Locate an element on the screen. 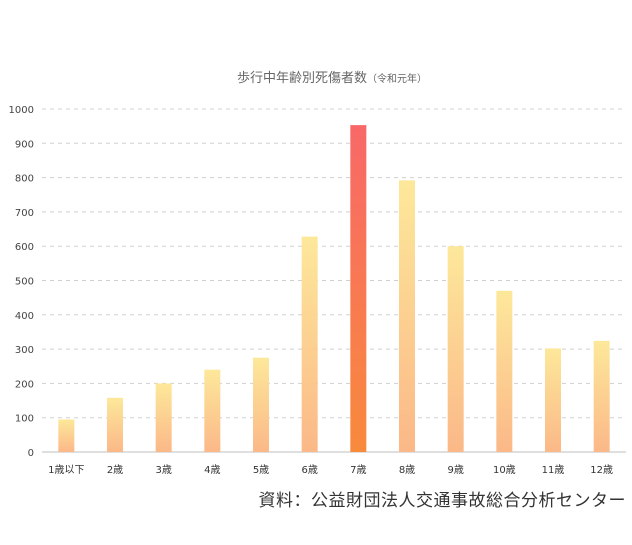 This screenshot has width=632, height=545. y-tick-label: 200 is located at coordinates (24, 384).